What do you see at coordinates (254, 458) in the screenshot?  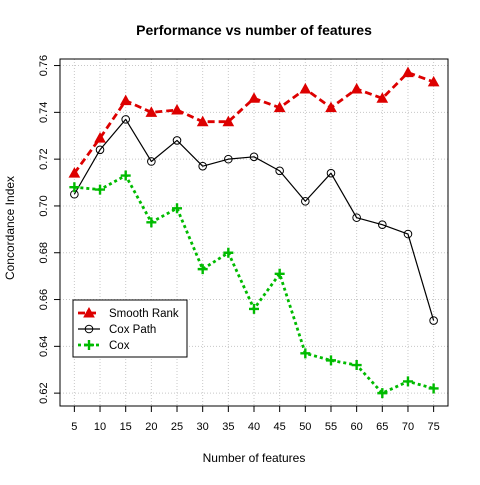 I see `x-axis-label: Number of features` at bounding box center [254, 458].